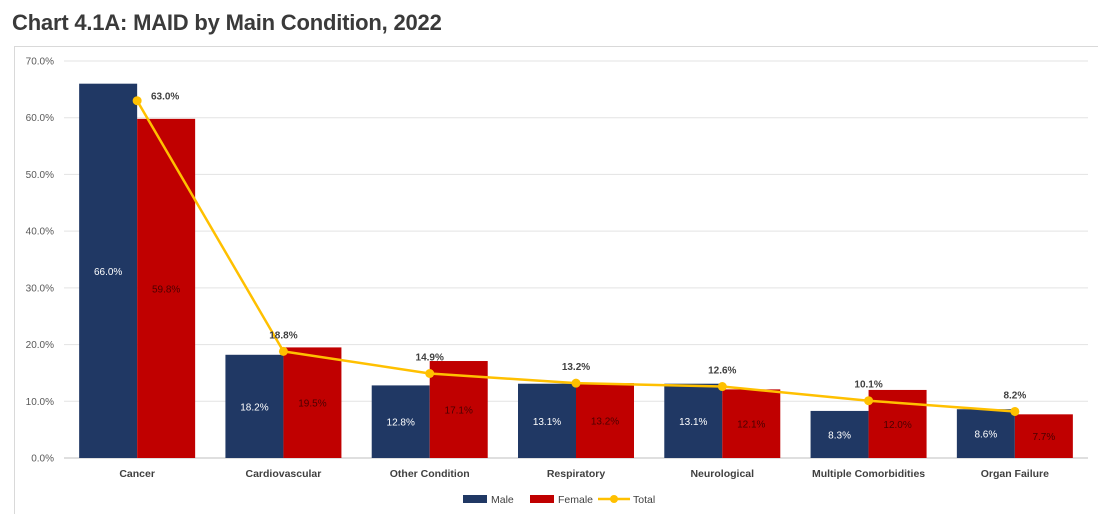  What do you see at coordinates (137, 474) in the screenshot?
I see `x-category-label: Cancer` at bounding box center [137, 474].